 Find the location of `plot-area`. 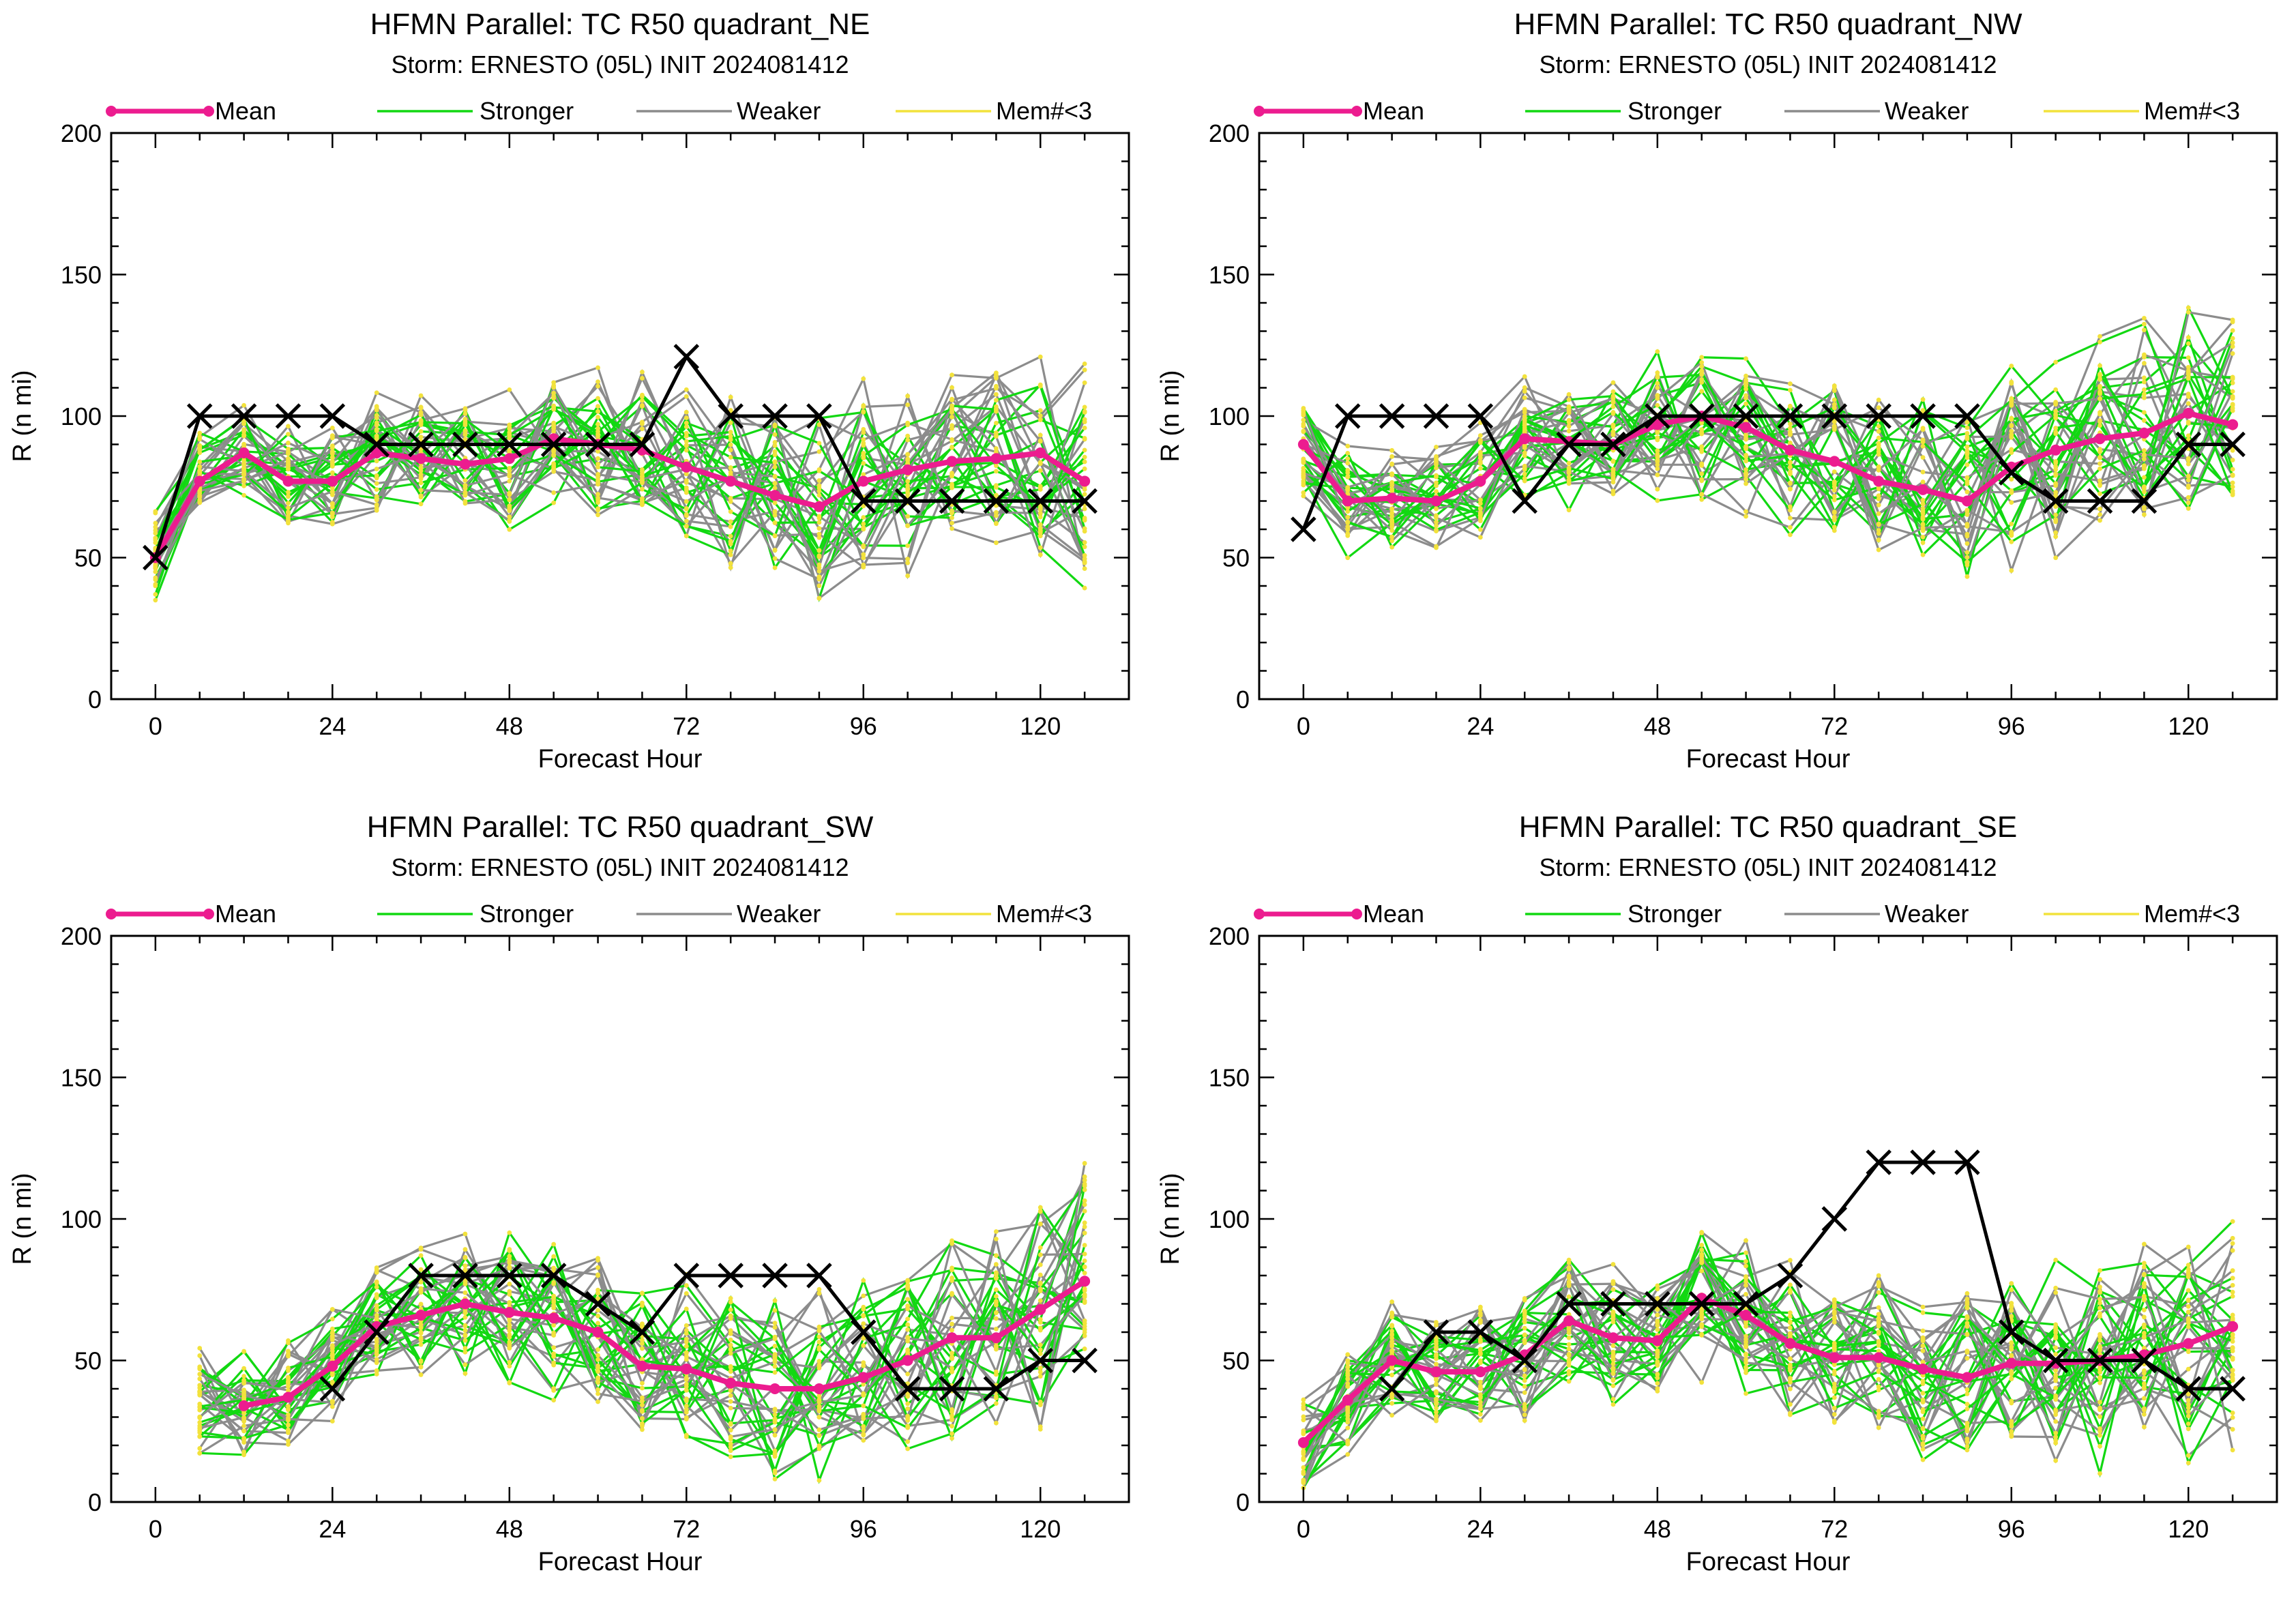

plot-area is located at coordinates (1768, 441).